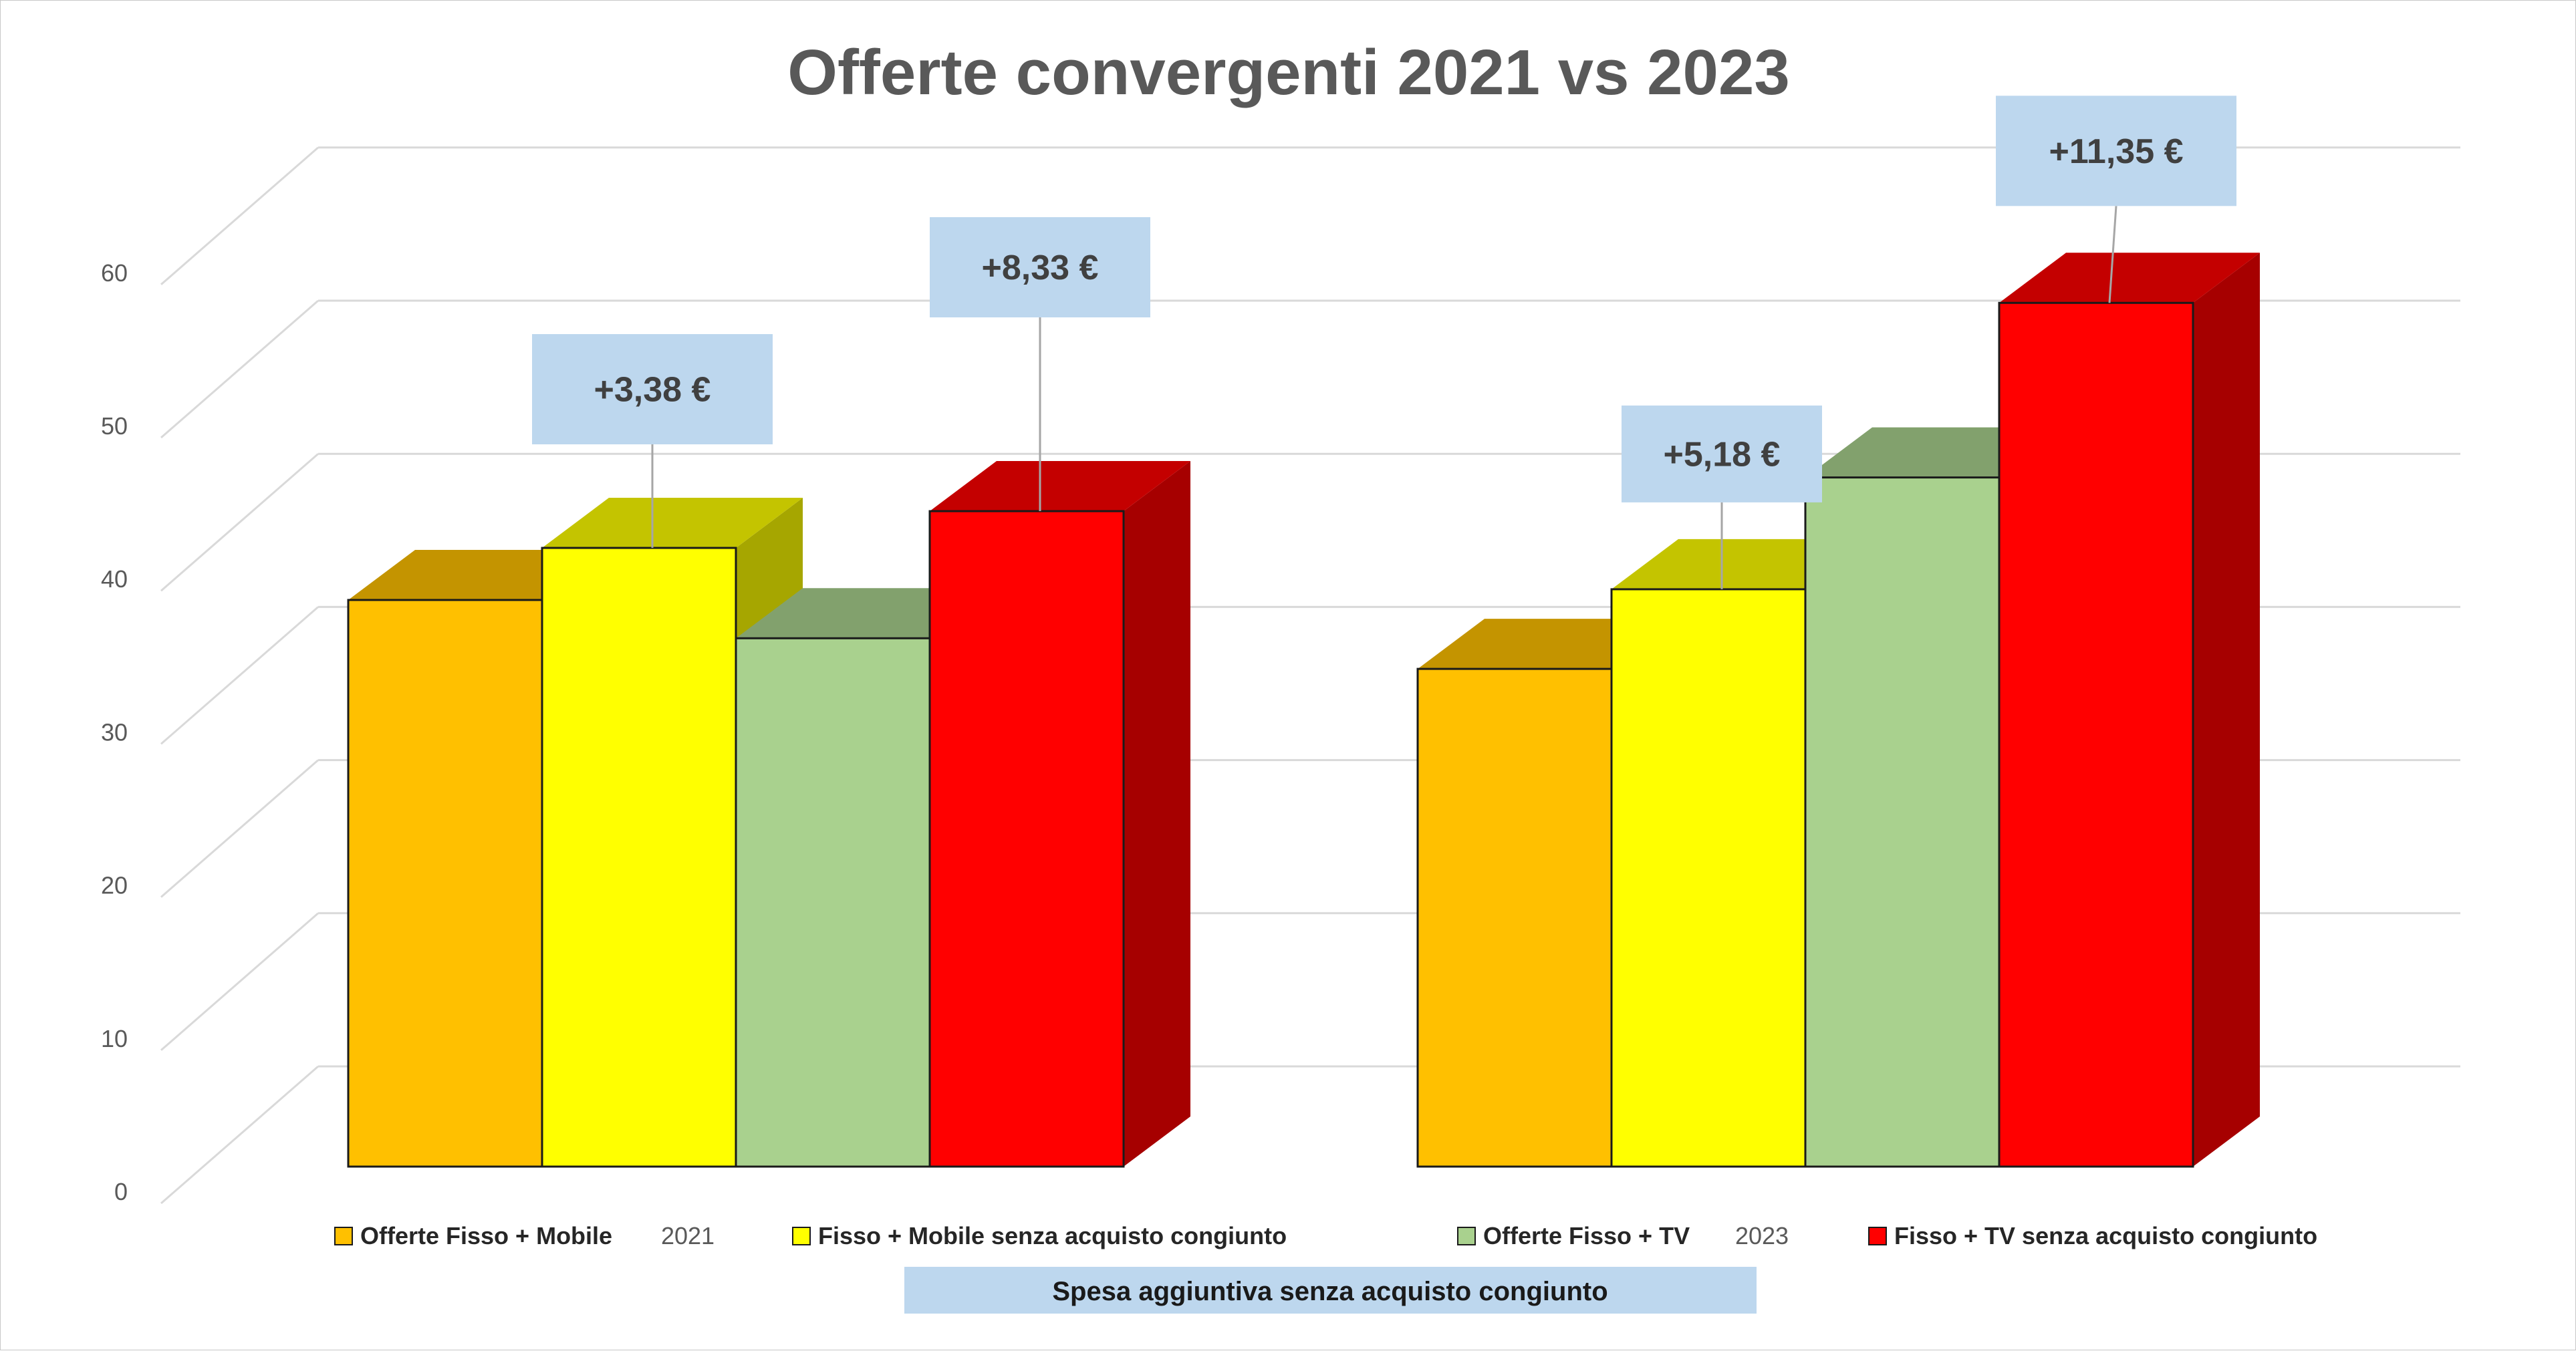 The height and width of the screenshot is (1351, 2576). Describe the element at coordinates (1587, 1235) in the screenshot. I see `legend-label: Offerte Fisso + TV` at that location.